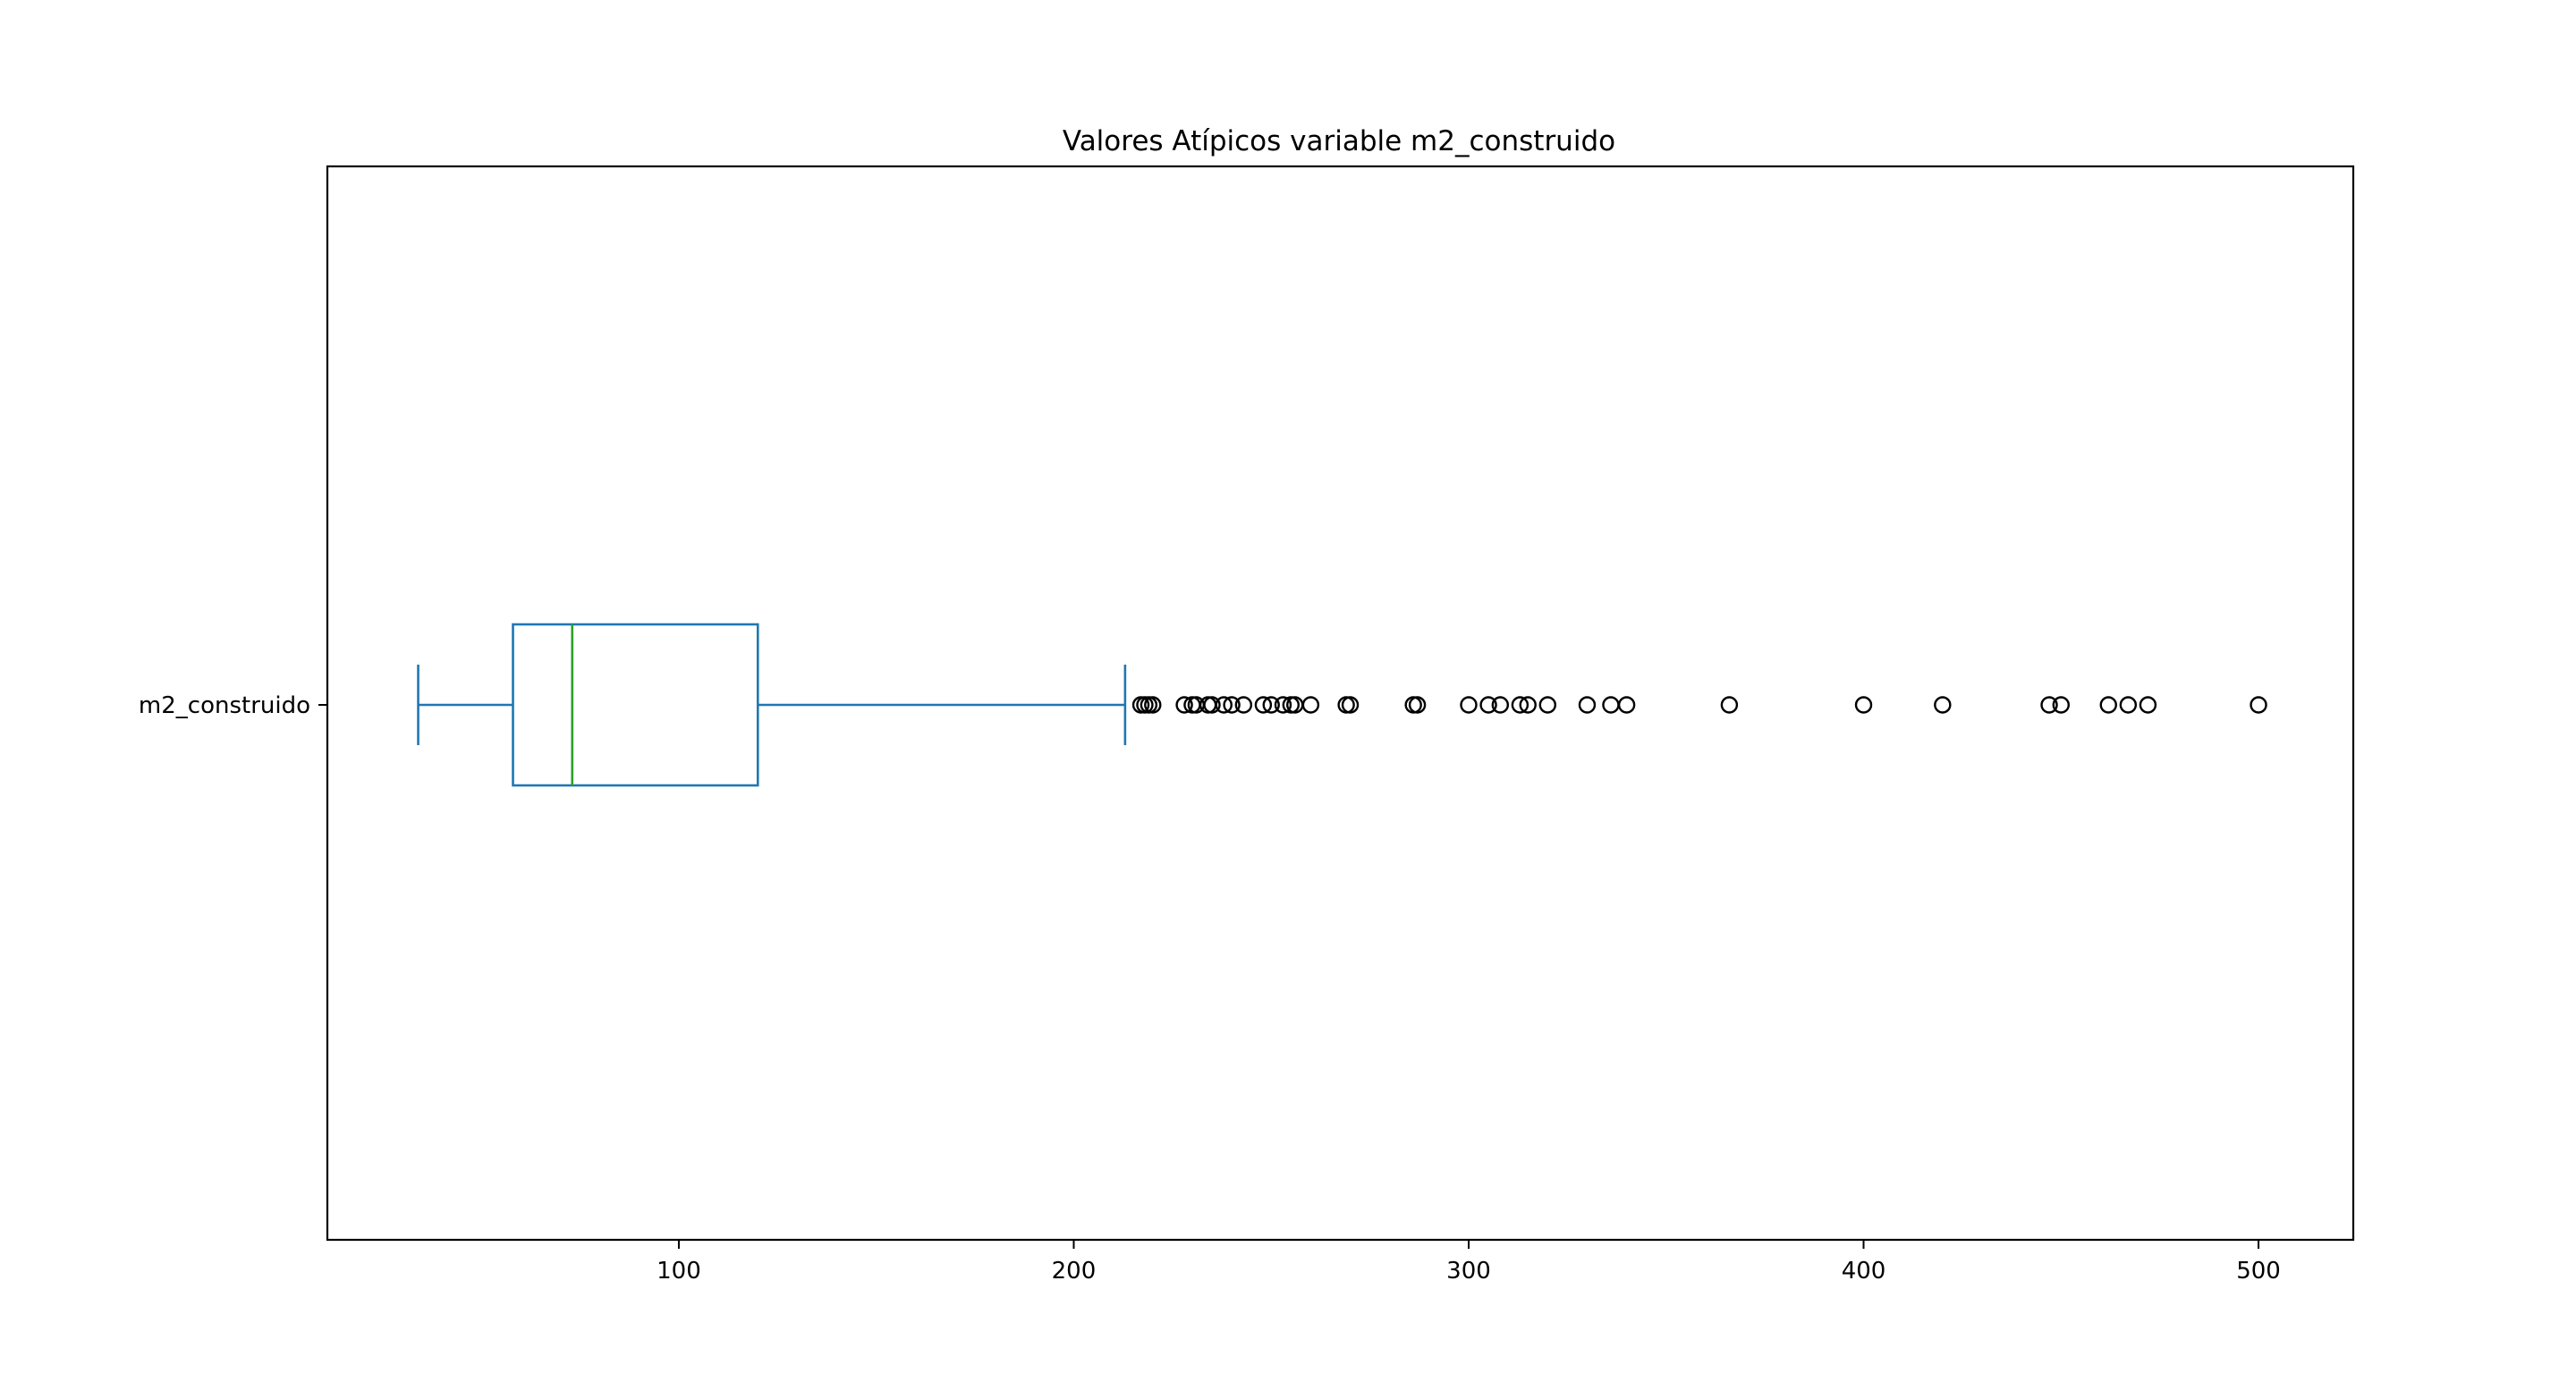 This screenshot has height=1374, width=2576. I want to click on x-tick-label: 200, so click(1074, 1271).